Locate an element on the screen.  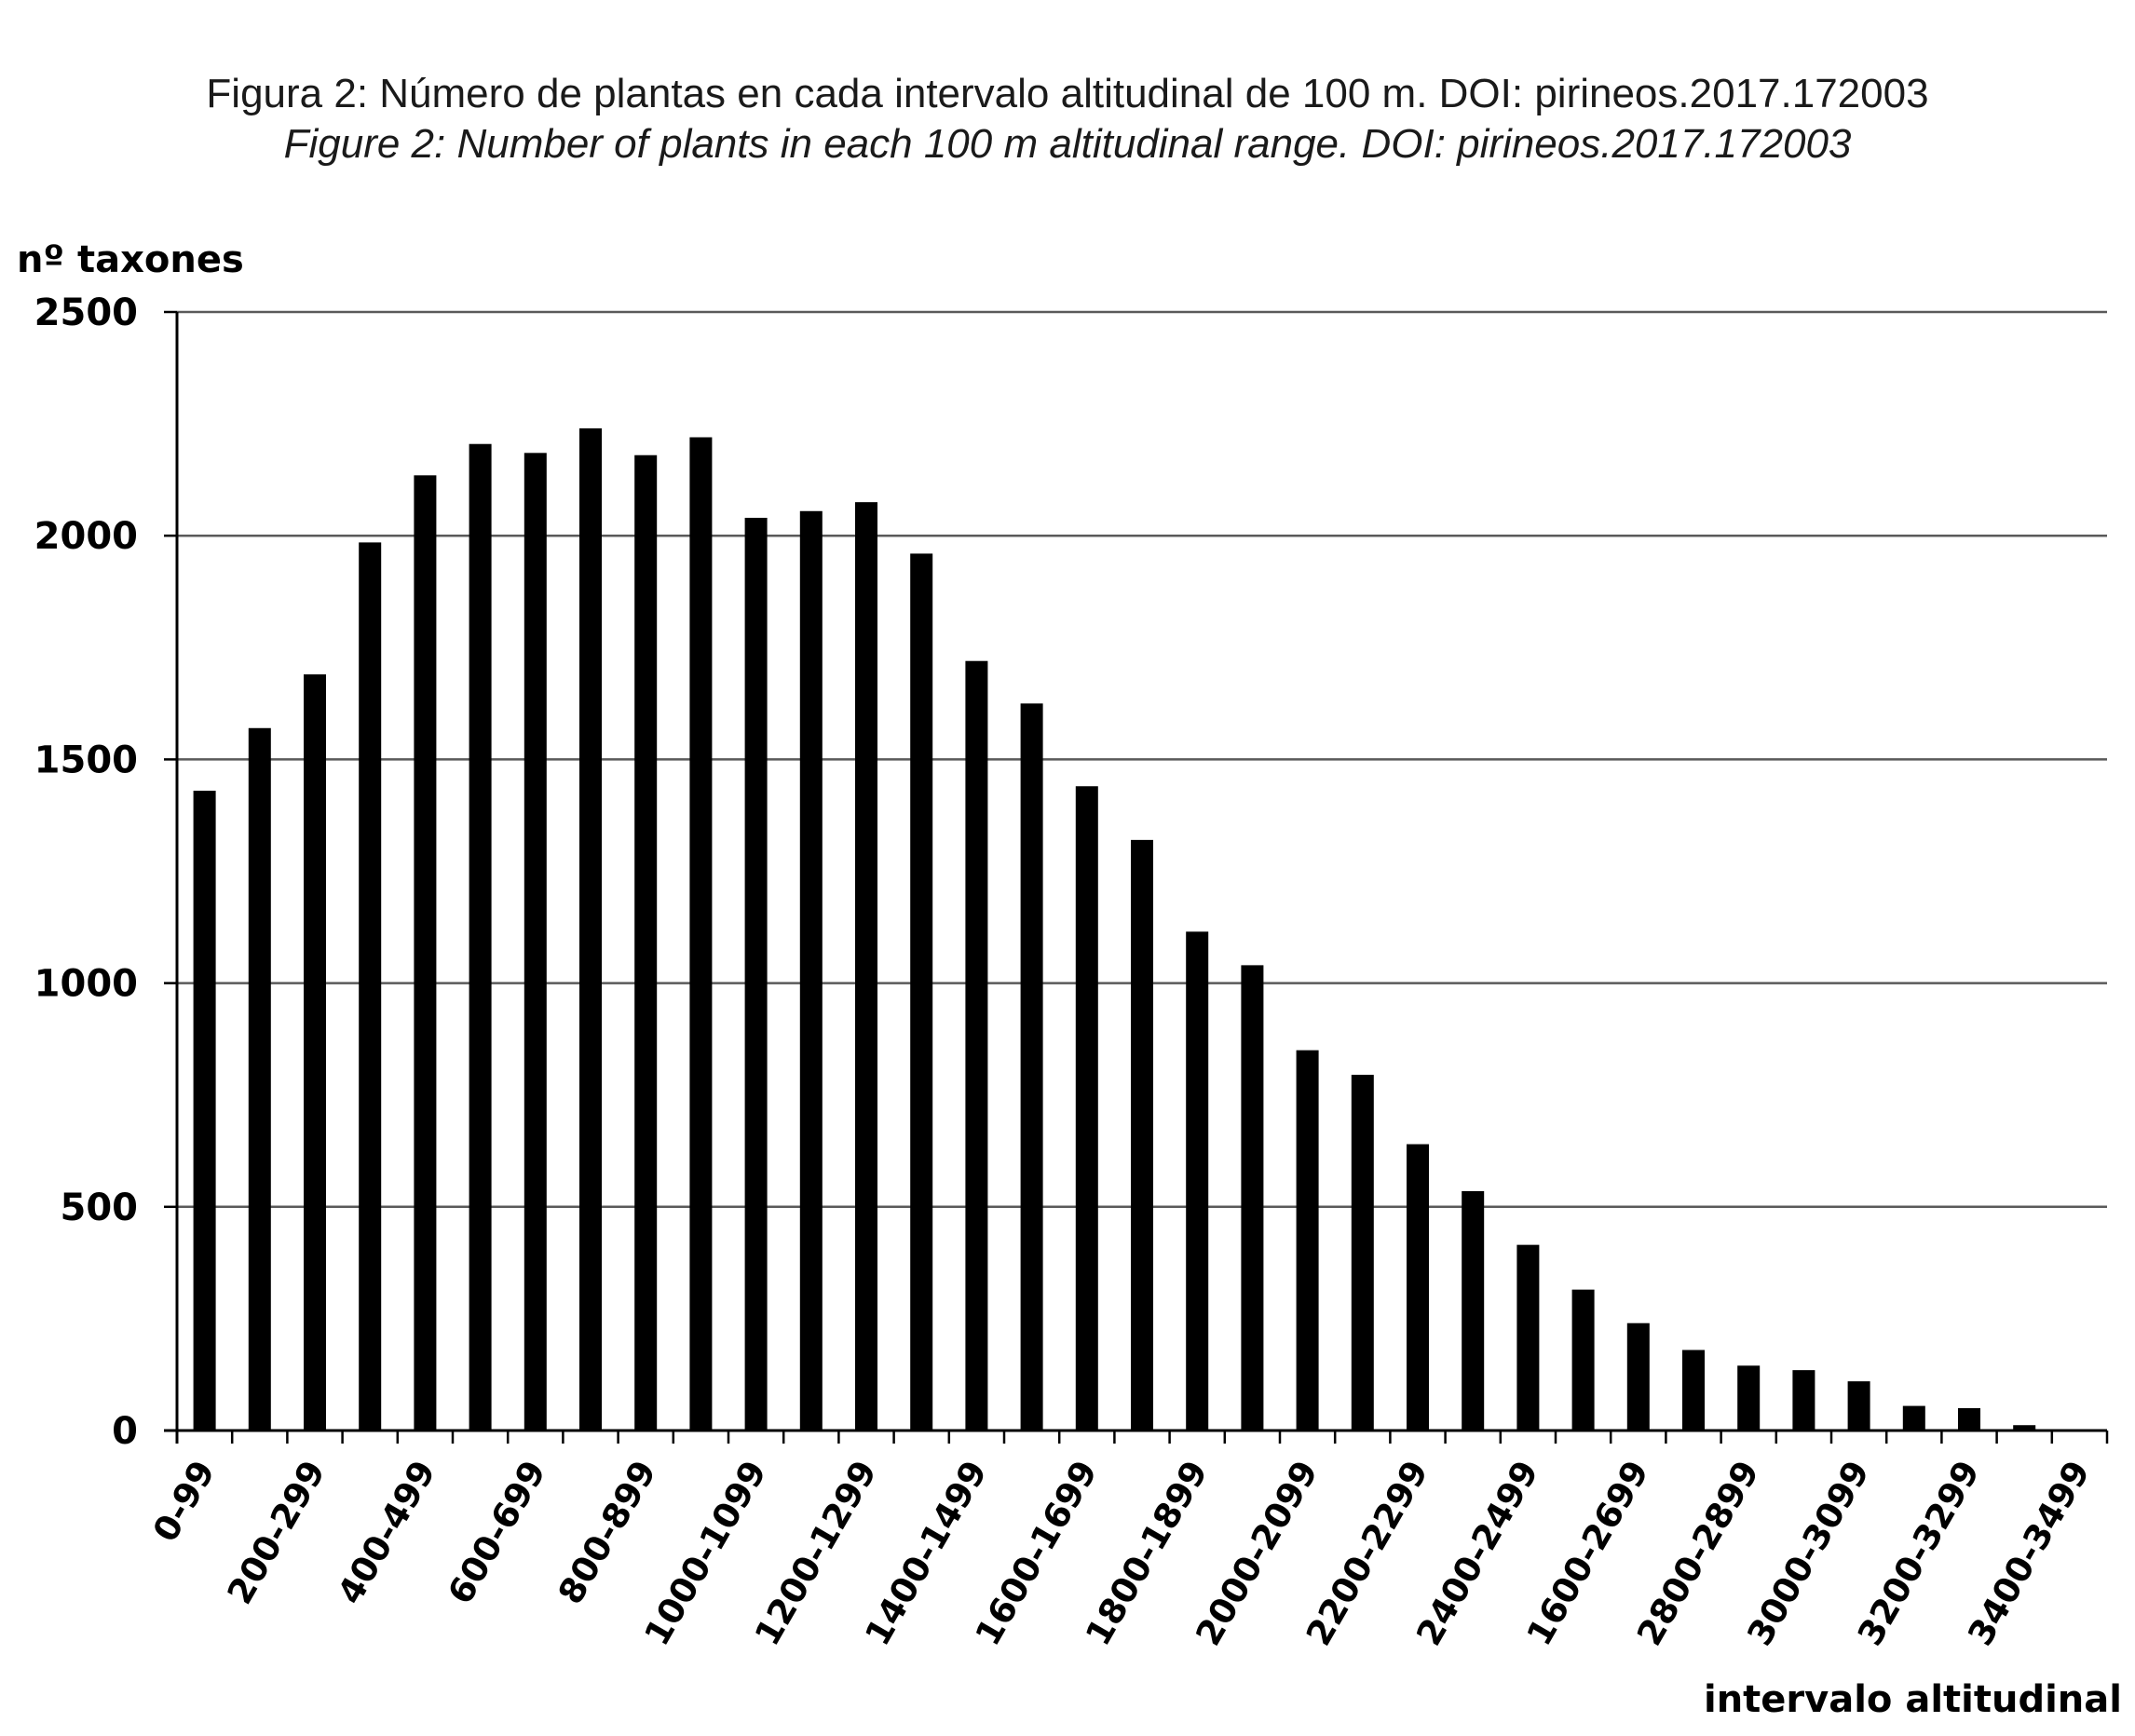
x-tick-label: 800-899 is located at coordinates (607, 1532).